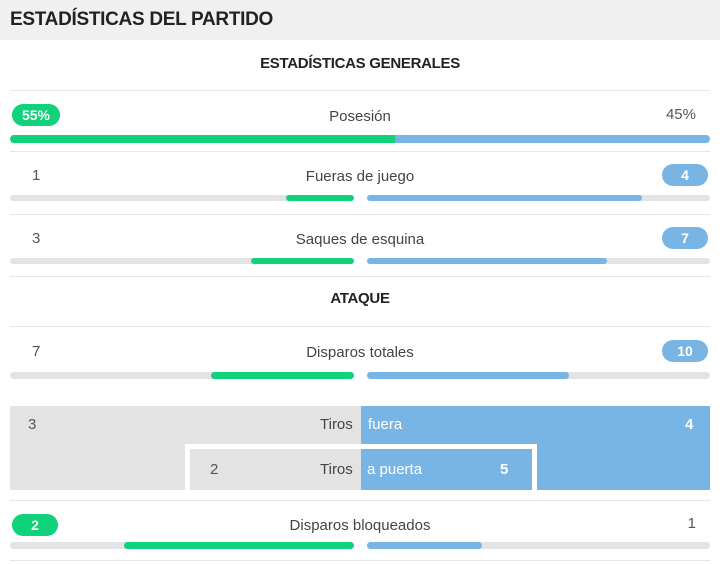 The height and width of the screenshot is (564, 720). What do you see at coordinates (214, 469) in the screenshot?
I see `home-shots-on-value: 2` at bounding box center [214, 469].